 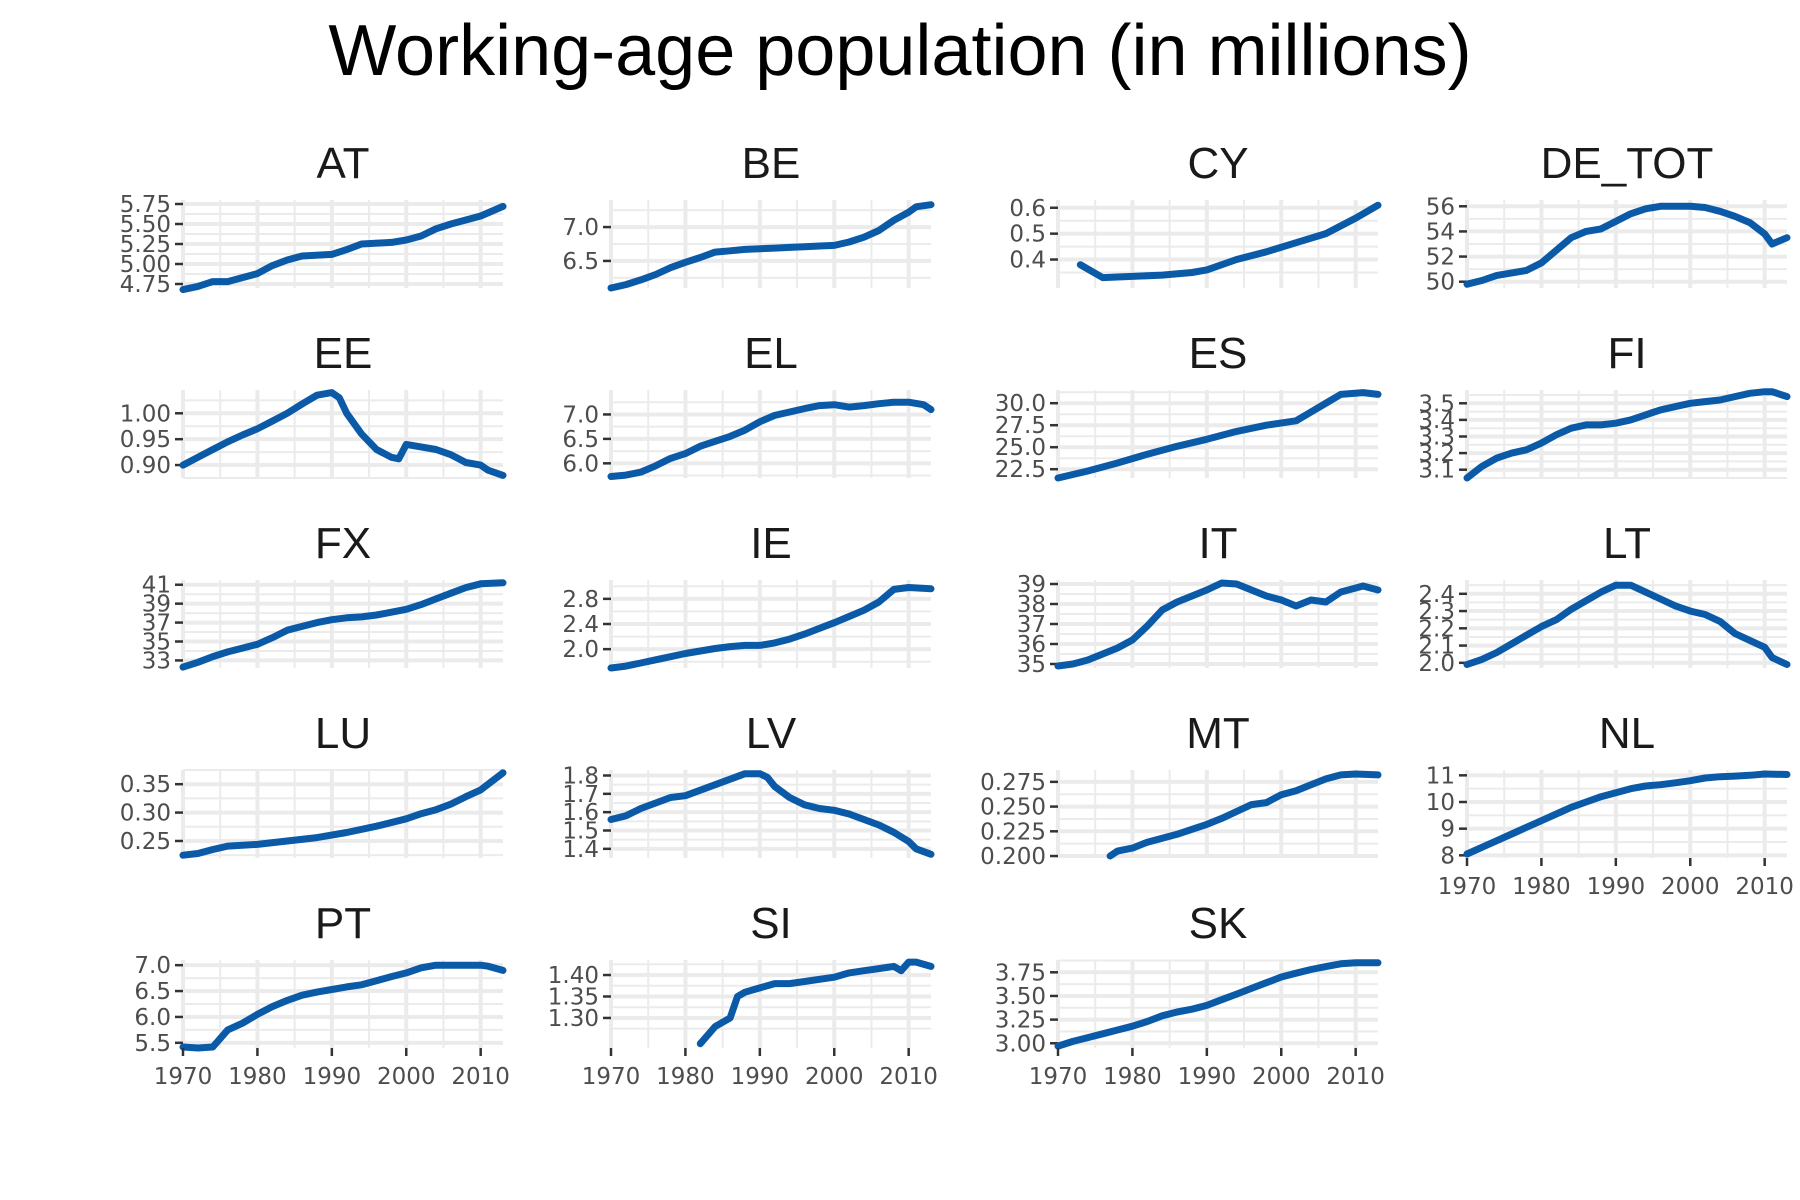 I want to click on panel-title: FI, so click(x=1626, y=353).